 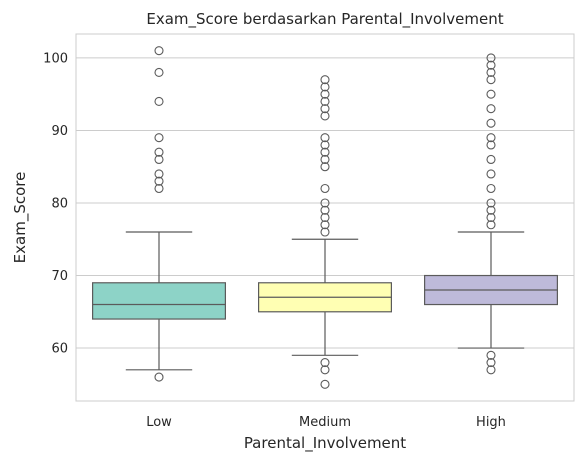 I want to click on y-tick-label: 100, so click(x=55, y=58).